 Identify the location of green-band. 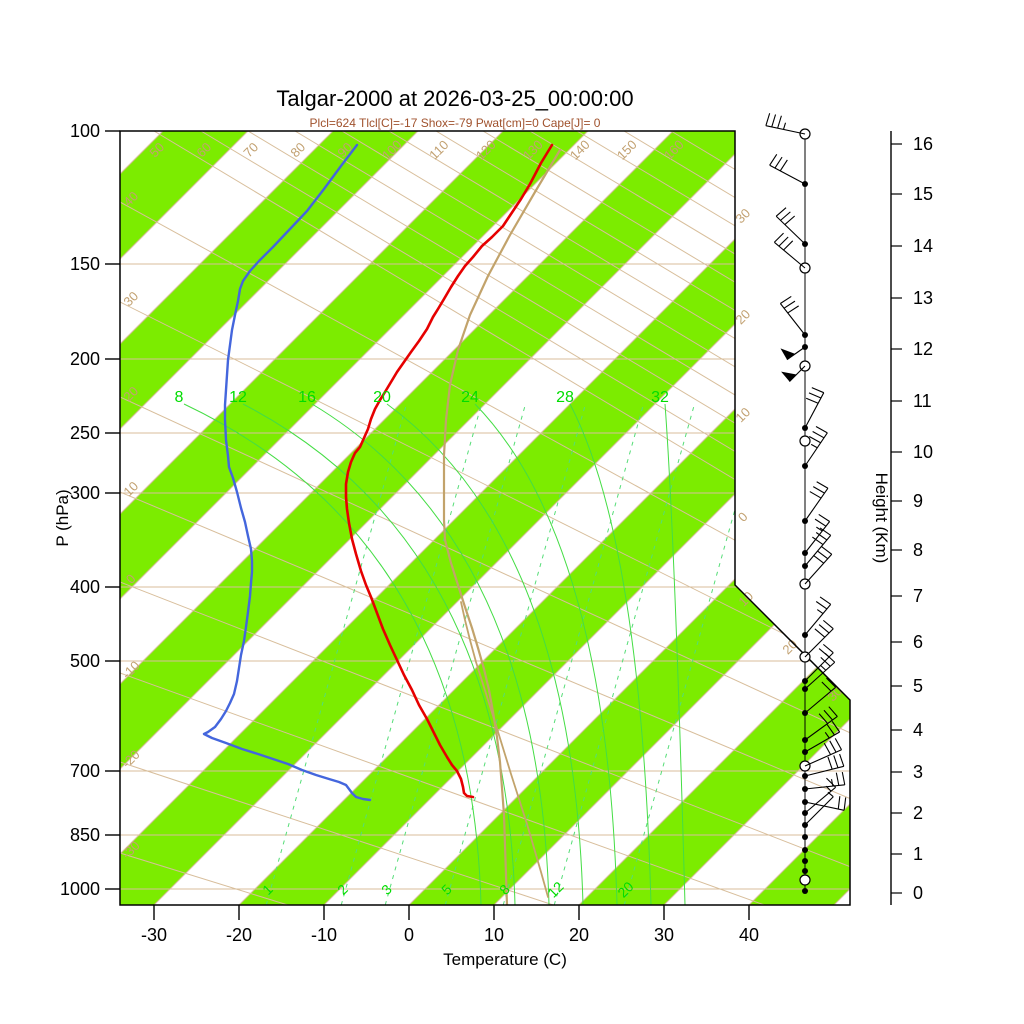
(971, 518).